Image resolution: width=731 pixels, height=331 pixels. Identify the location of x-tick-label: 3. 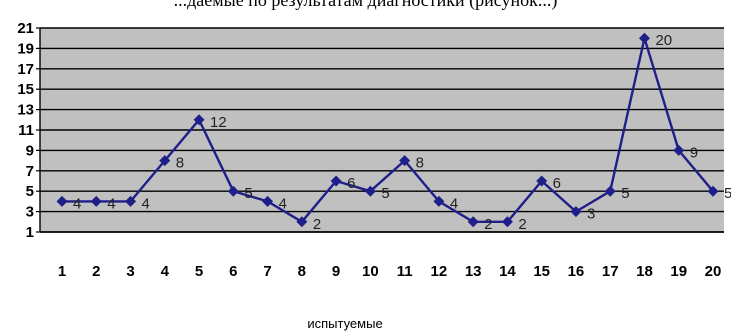
(130, 271).